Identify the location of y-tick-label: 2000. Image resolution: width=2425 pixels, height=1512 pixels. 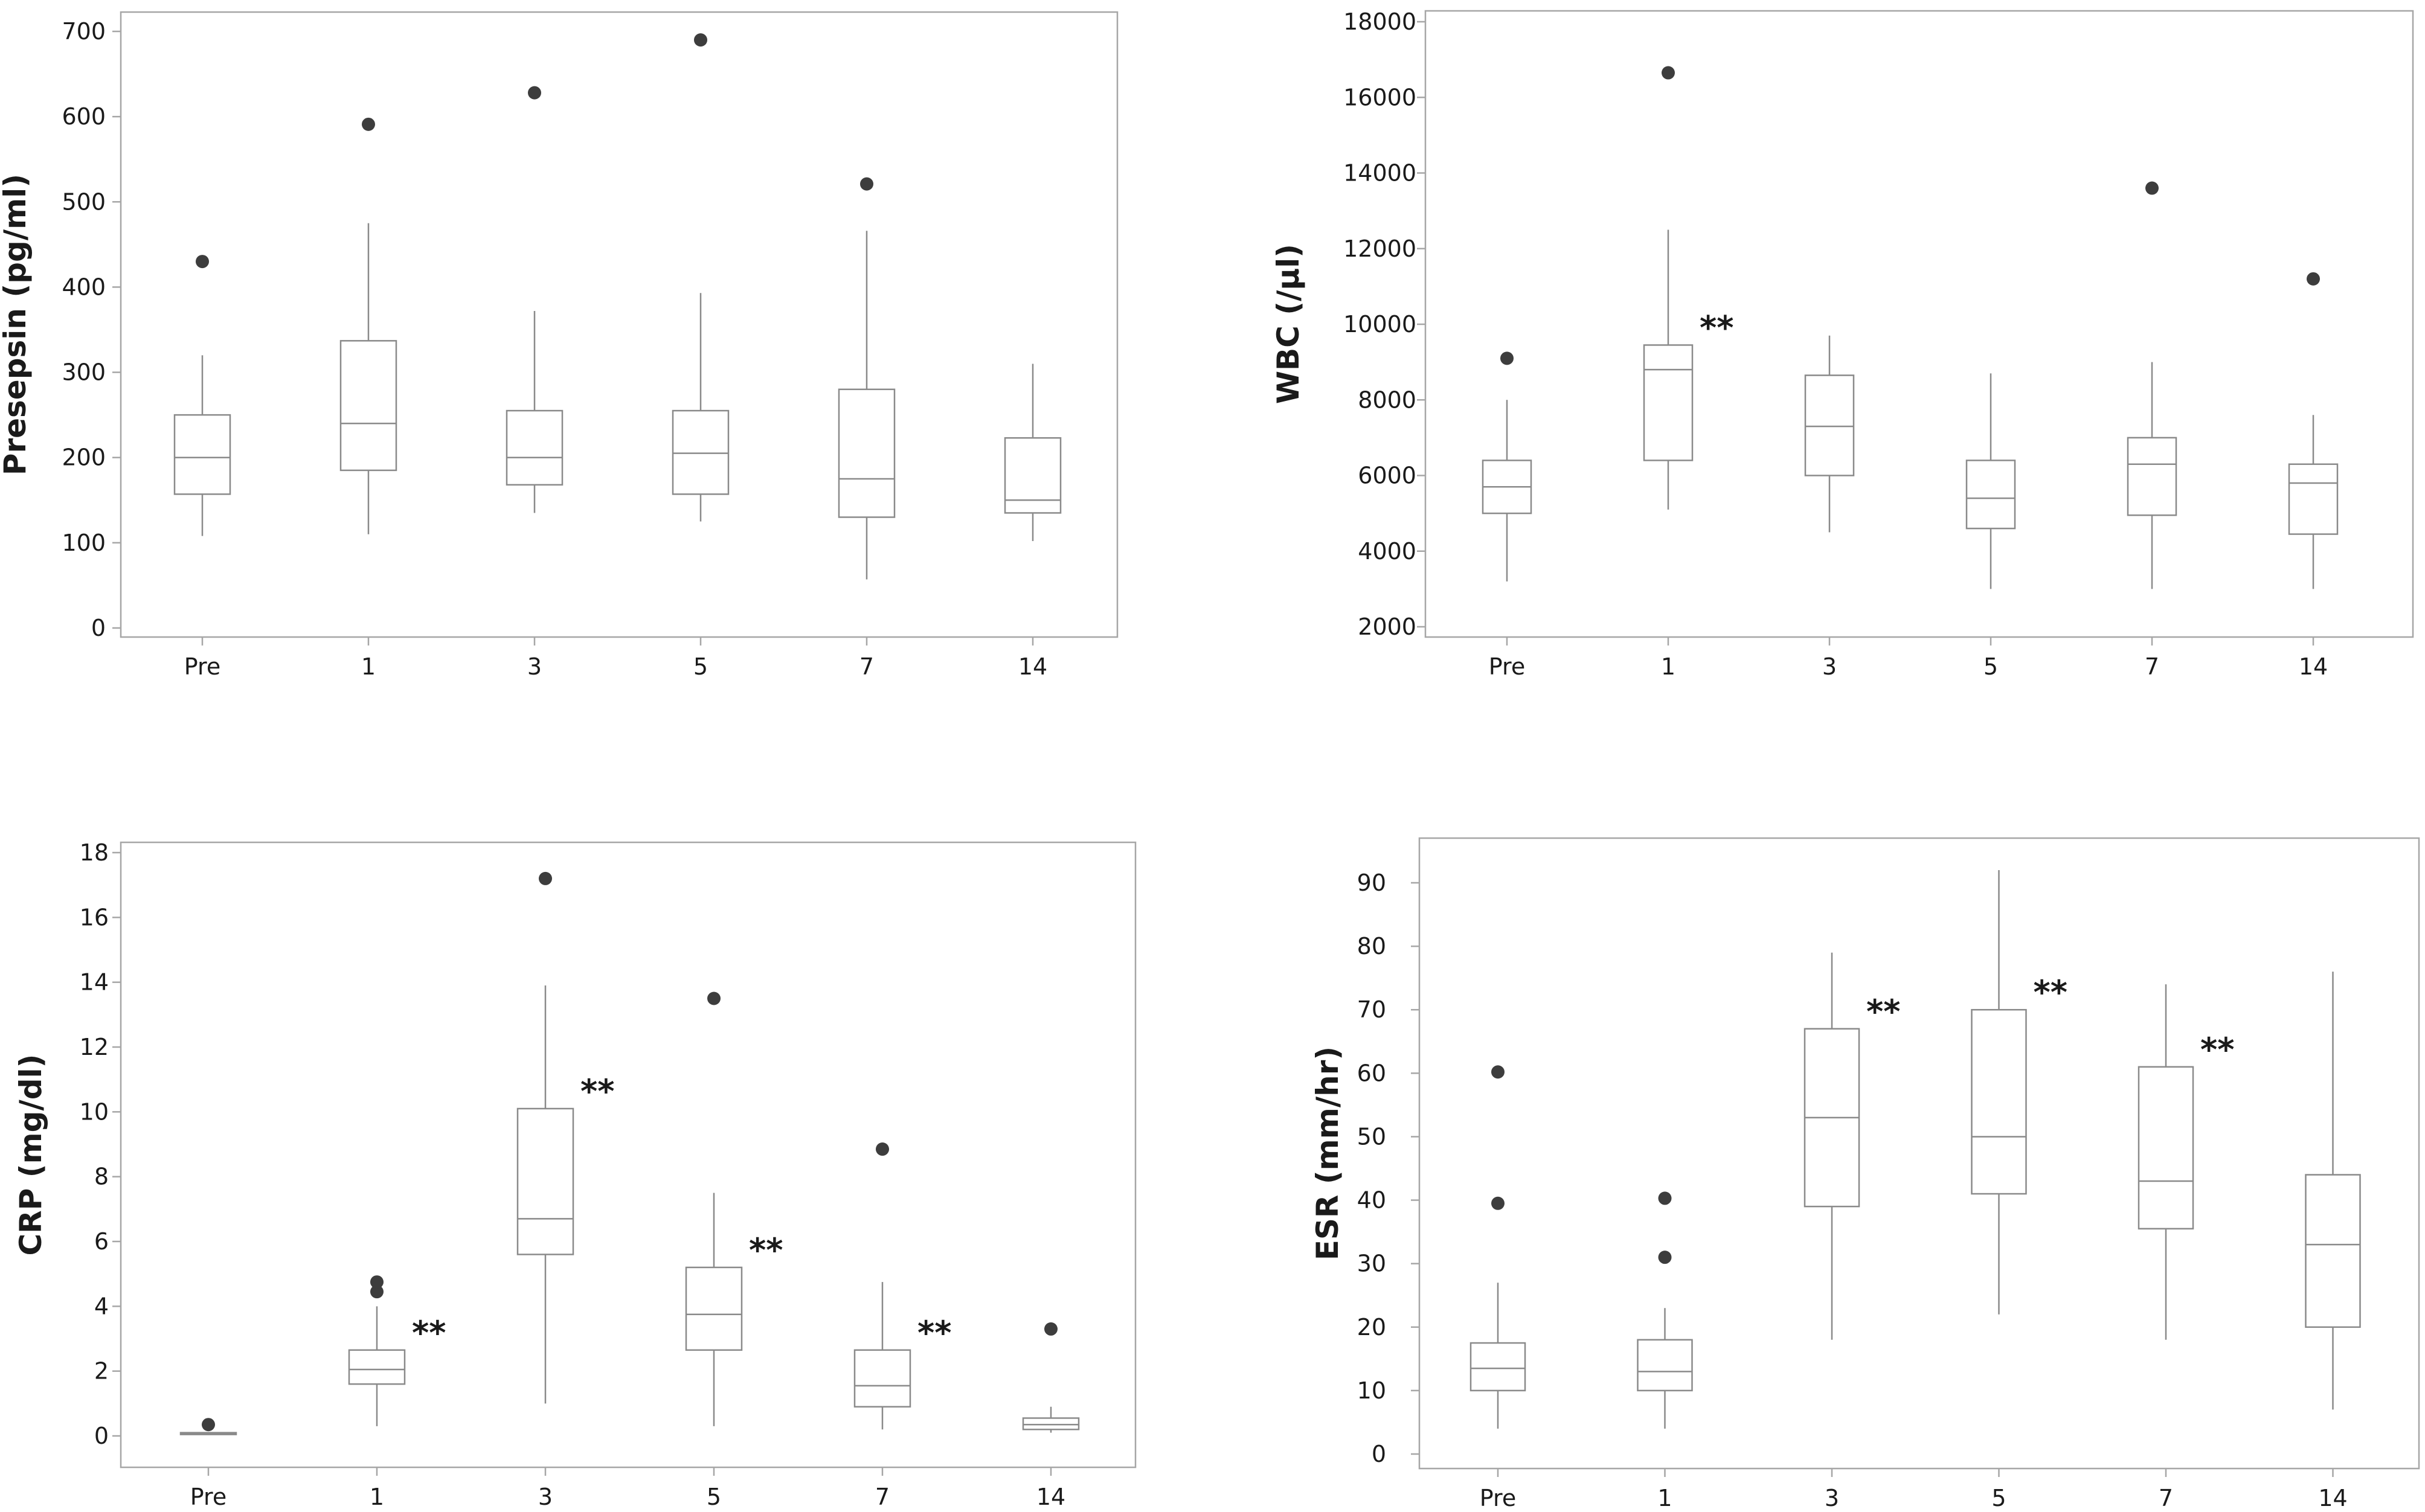
(1387, 626).